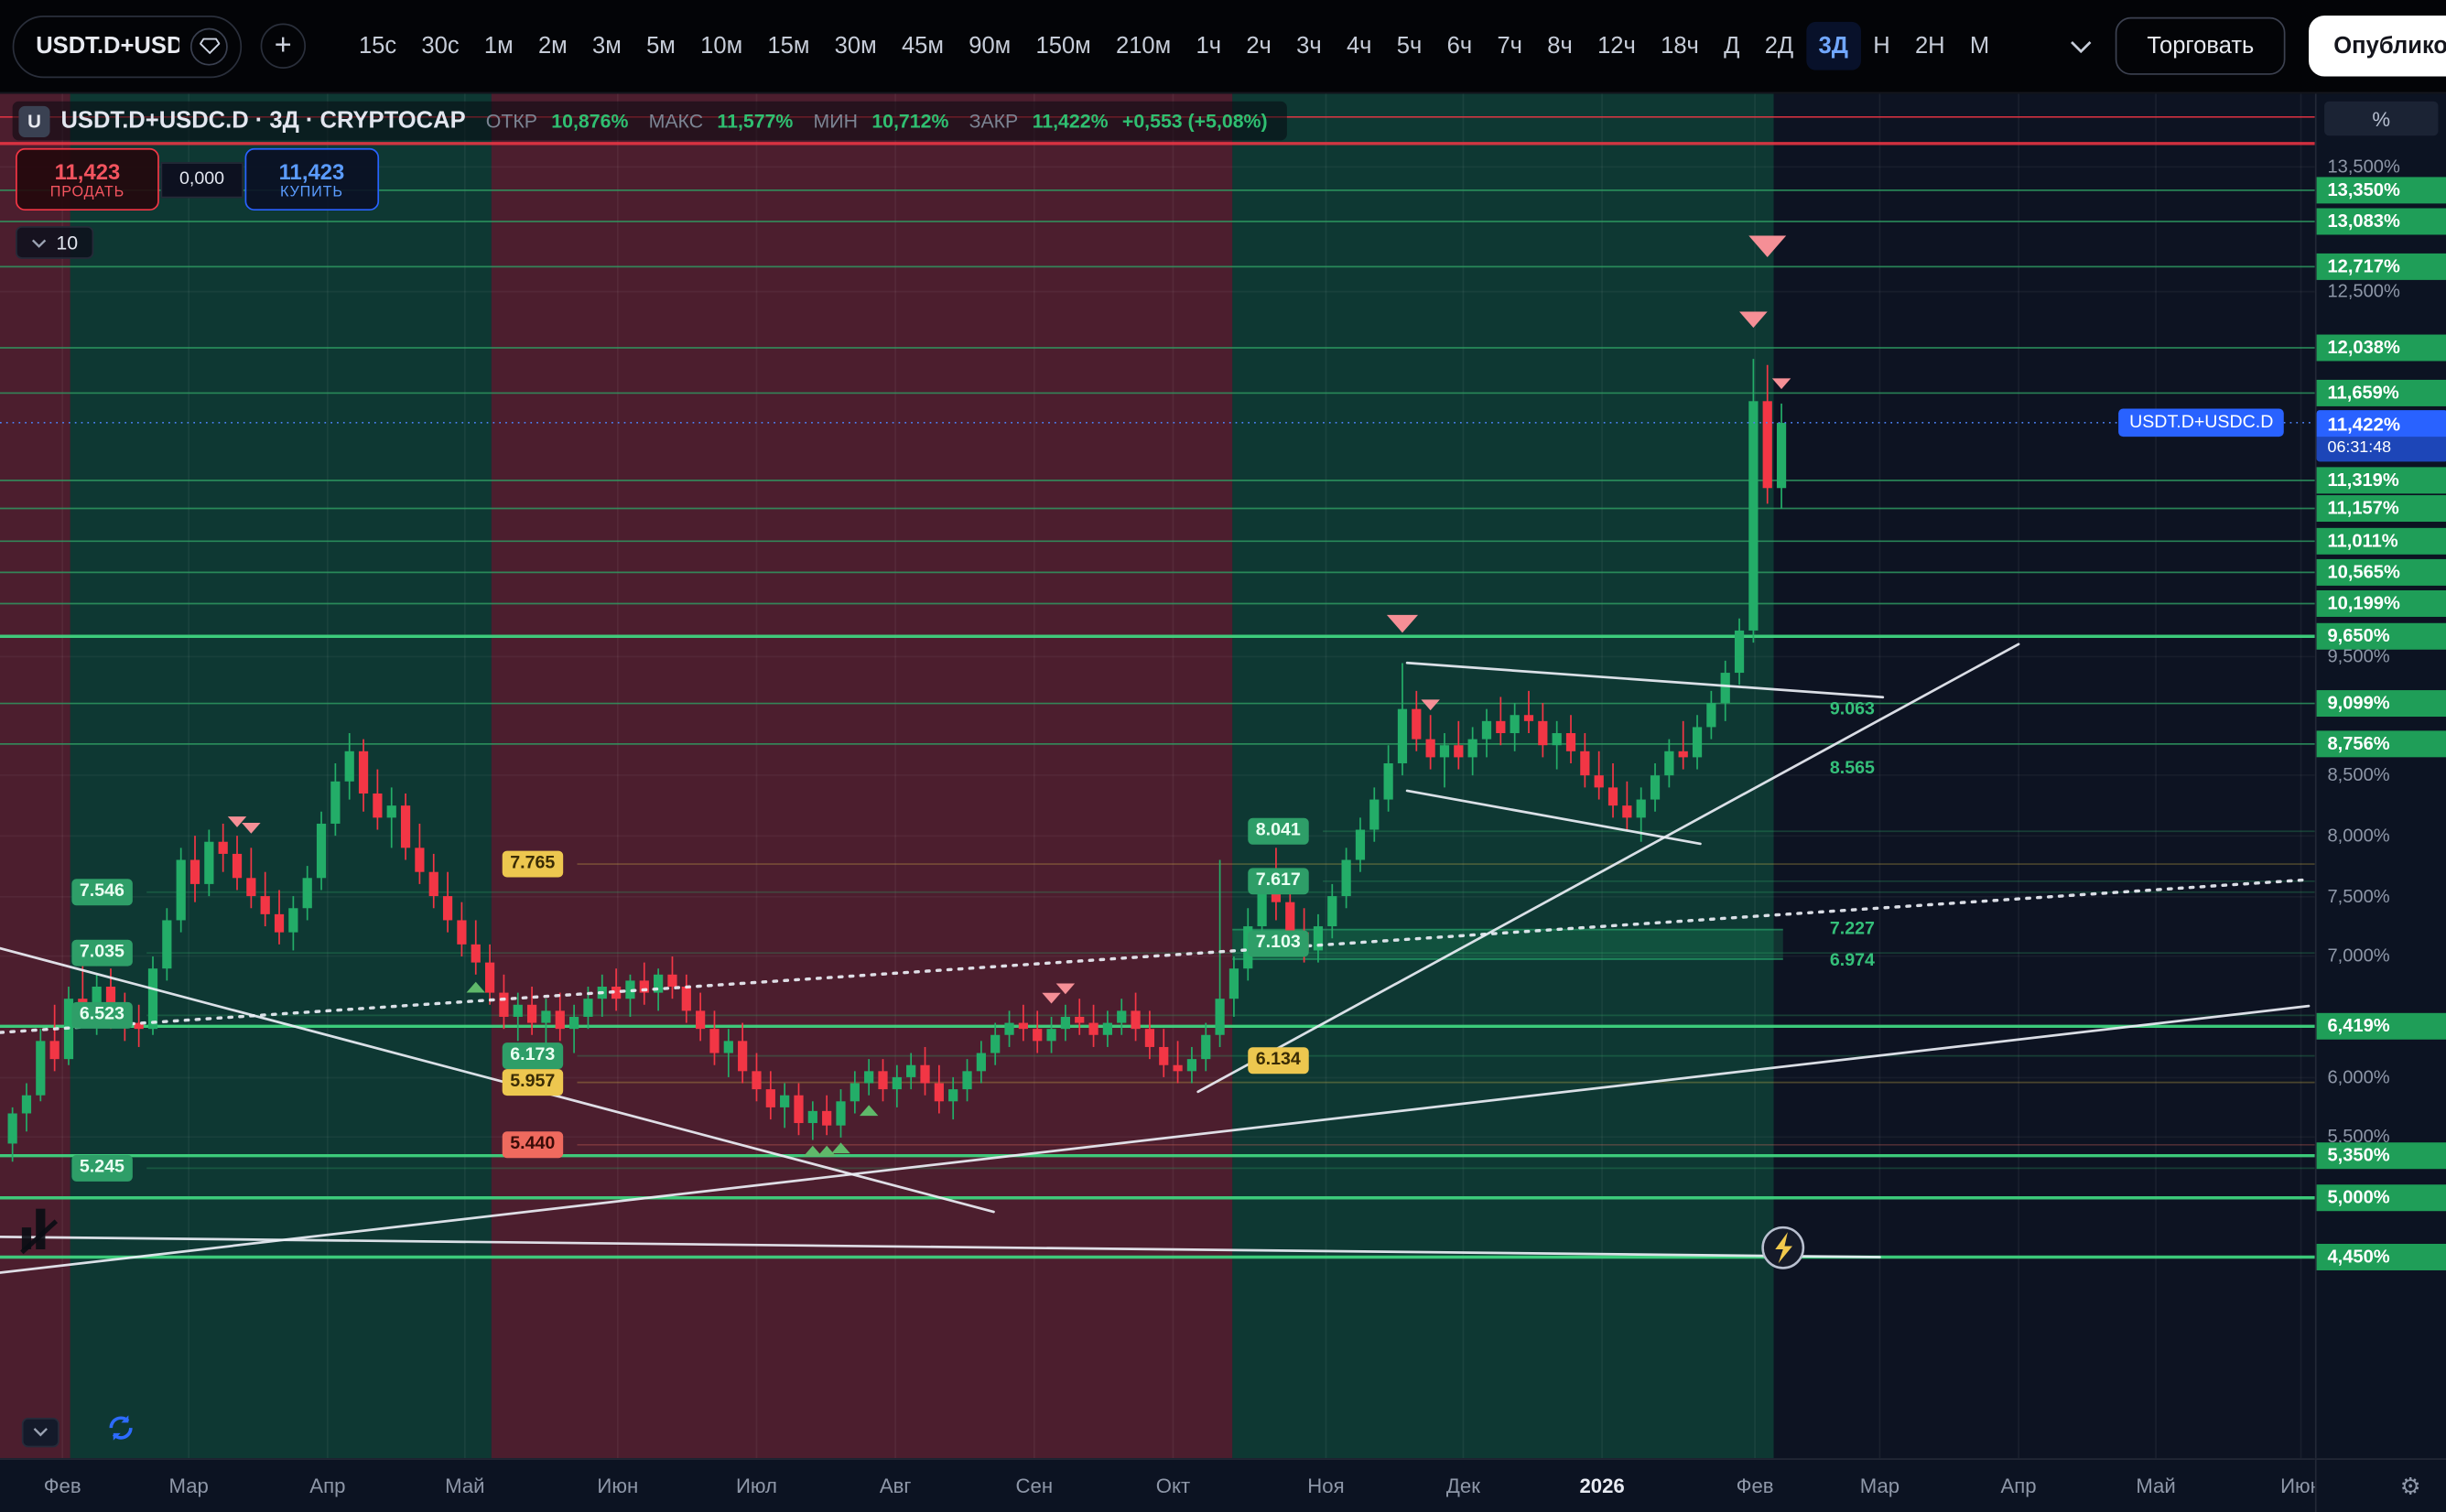 The image size is (2446, 1512). Describe the element at coordinates (2381, 541) in the screenshot. I see `price-axis-label: 11,011%` at that location.